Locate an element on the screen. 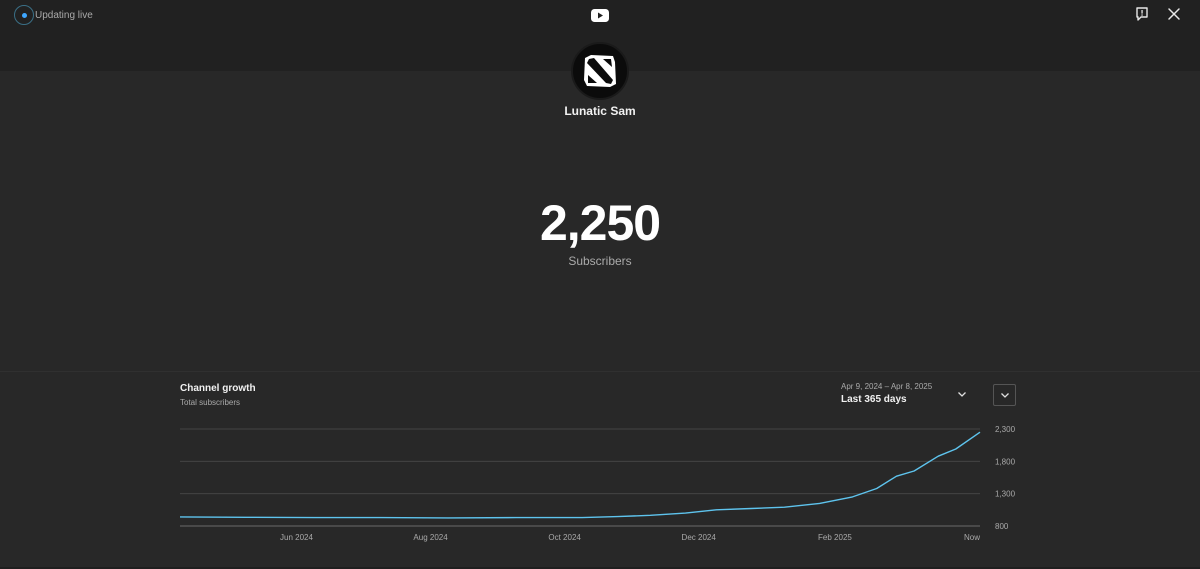 This screenshot has height=569, width=1200. y-tick-label: 2,300 is located at coordinates (1005, 429).